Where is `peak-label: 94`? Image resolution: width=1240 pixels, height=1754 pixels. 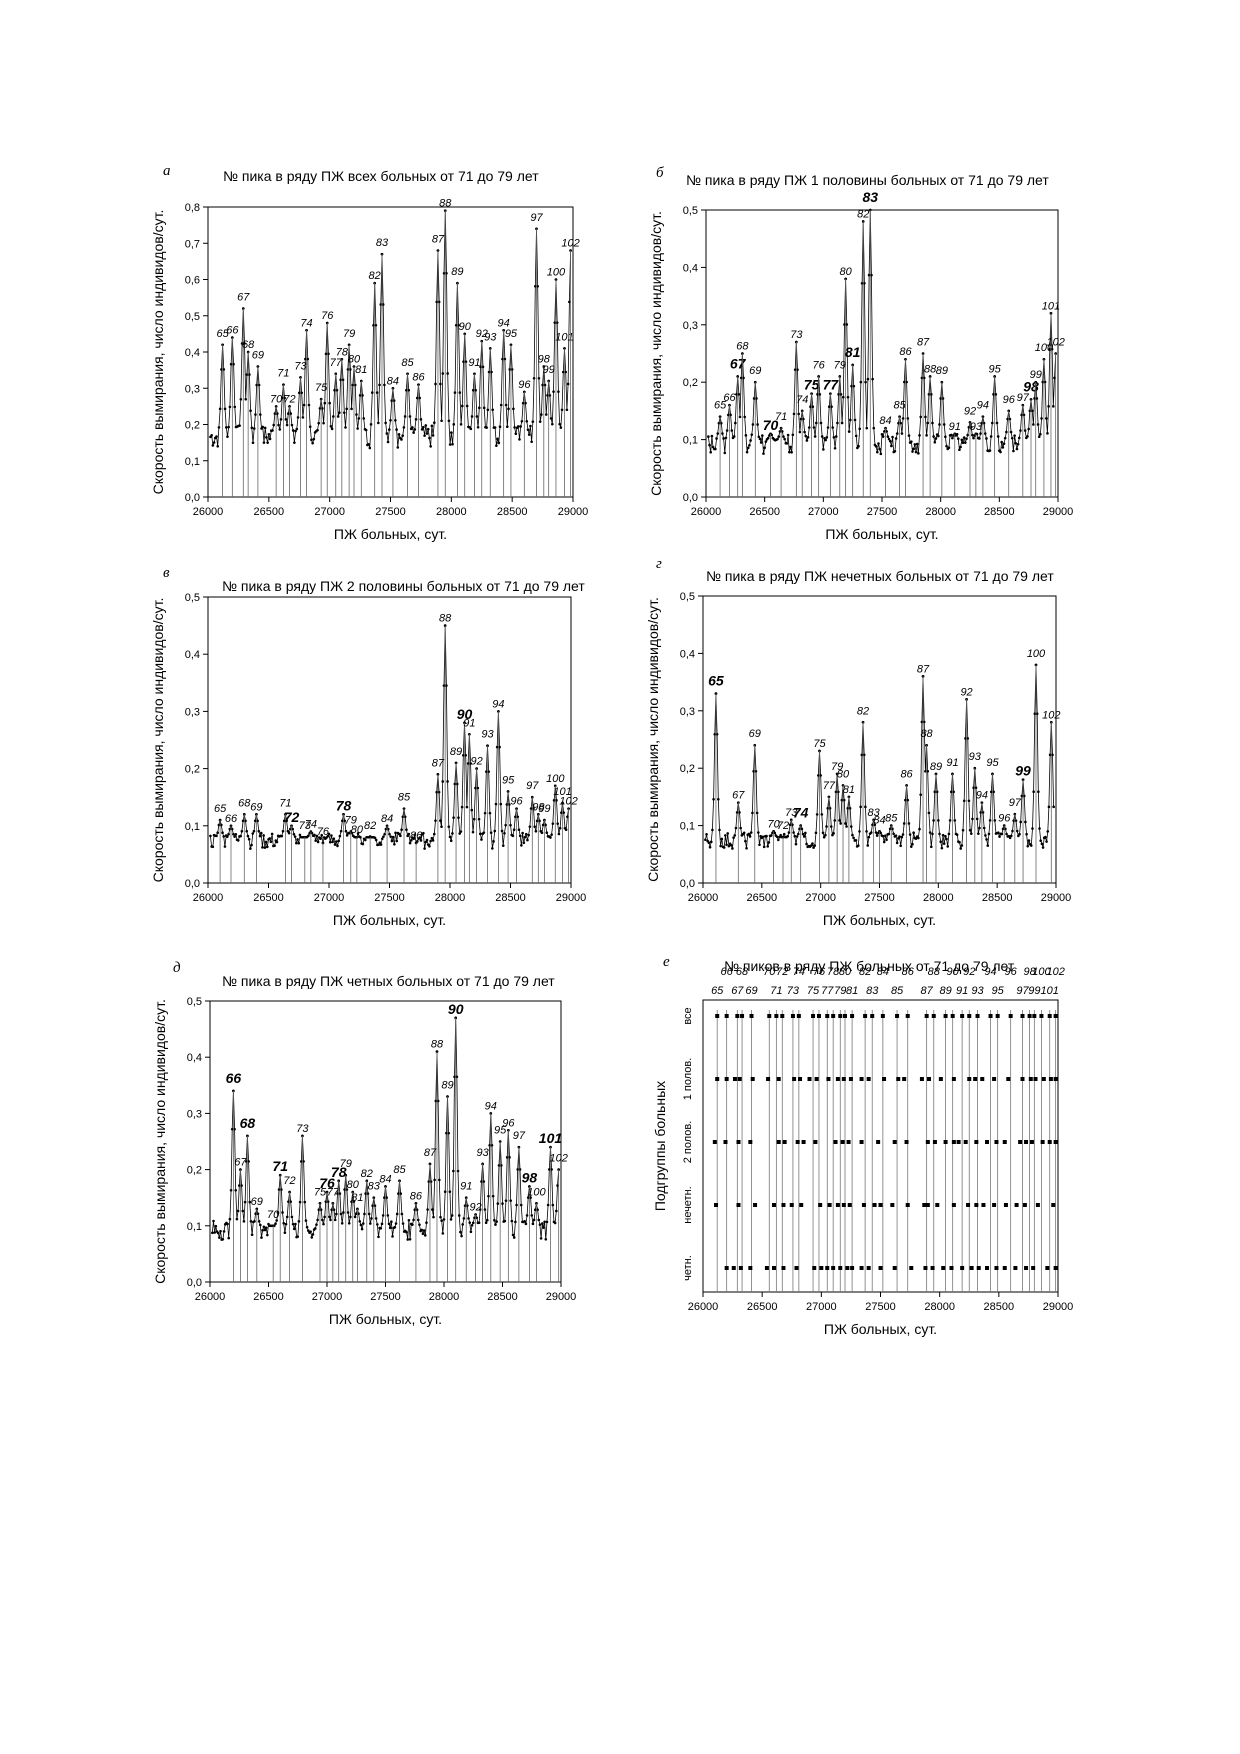
peak-label: 94 is located at coordinates (983, 406).